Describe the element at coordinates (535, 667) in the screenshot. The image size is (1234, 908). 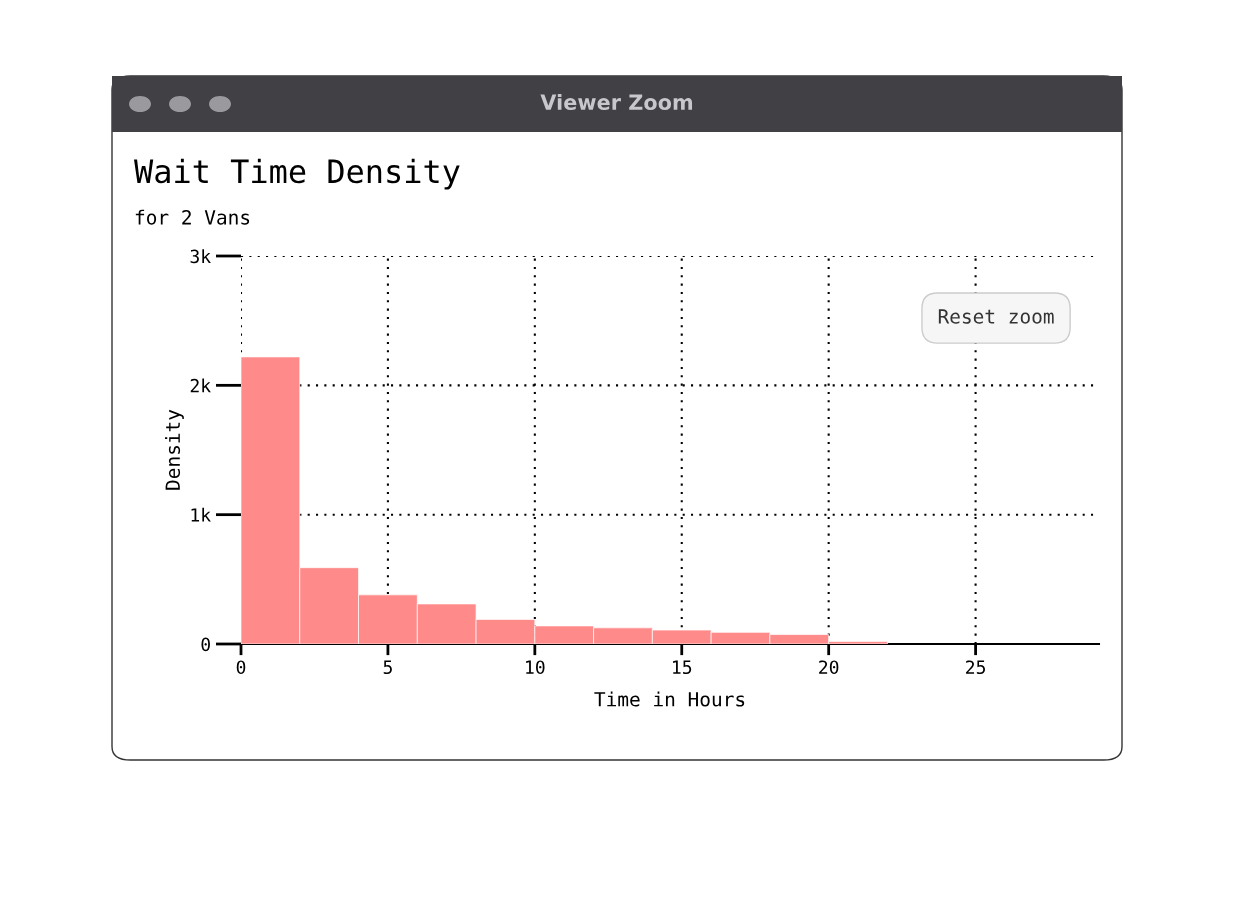
I see `x-tick-label: 10` at that location.